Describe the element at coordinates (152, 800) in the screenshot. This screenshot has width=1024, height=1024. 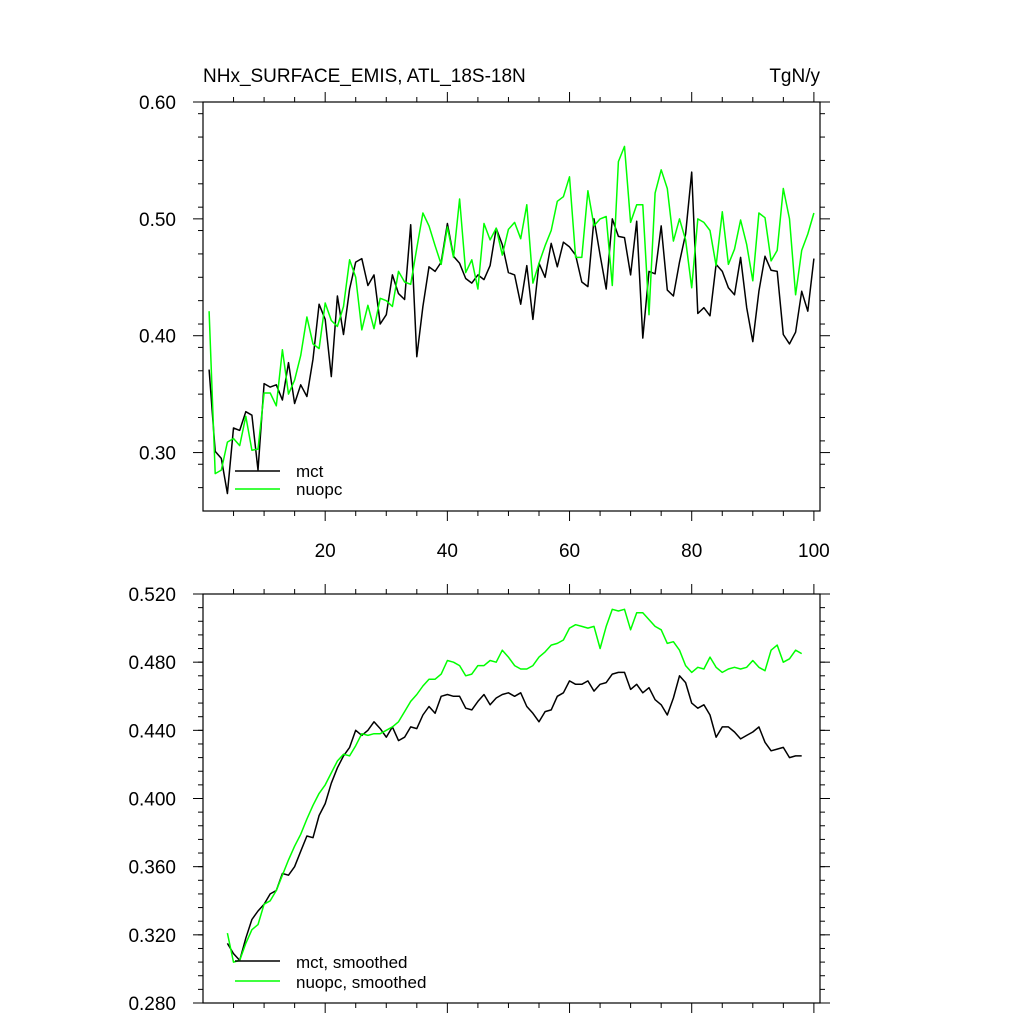
I see `y-tick-label: 0.400` at that location.